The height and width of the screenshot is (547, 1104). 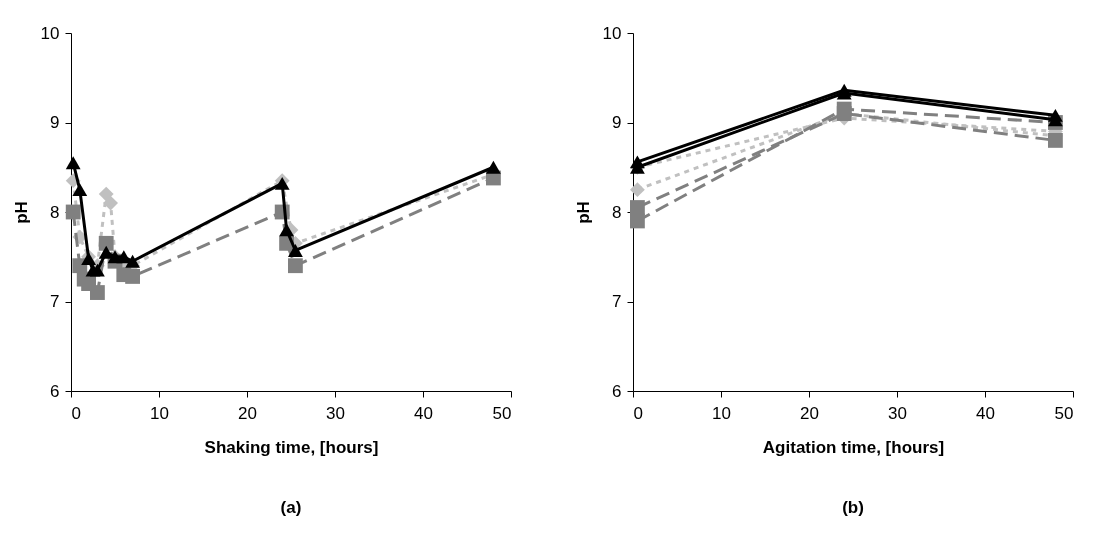 What do you see at coordinates (853, 507) in the screenshot?
I see `text: (b)` at bounding box center [853, 507].